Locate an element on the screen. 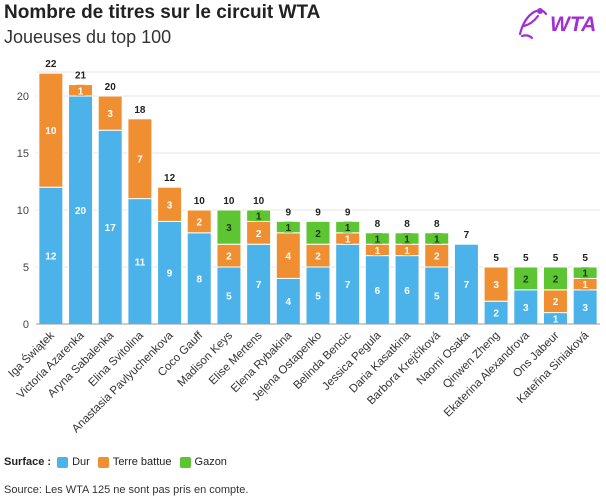  y-tick-label: 20 is located at coordinates (23, 97).